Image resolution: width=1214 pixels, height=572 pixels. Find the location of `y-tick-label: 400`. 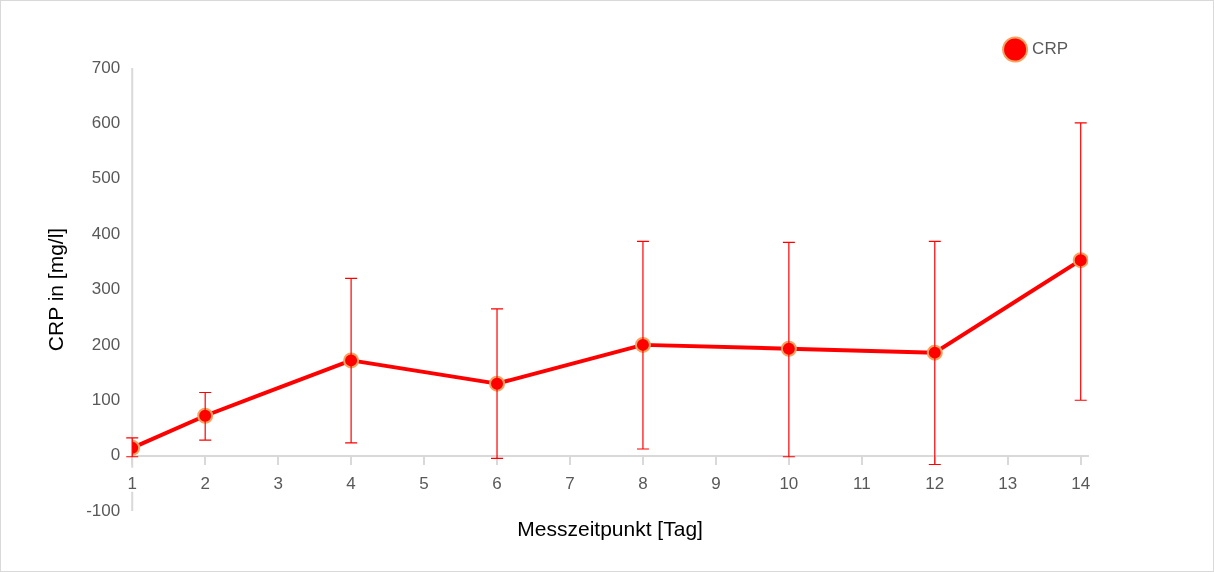

y-tick-label: 400 is located at coordinates (106, 233).